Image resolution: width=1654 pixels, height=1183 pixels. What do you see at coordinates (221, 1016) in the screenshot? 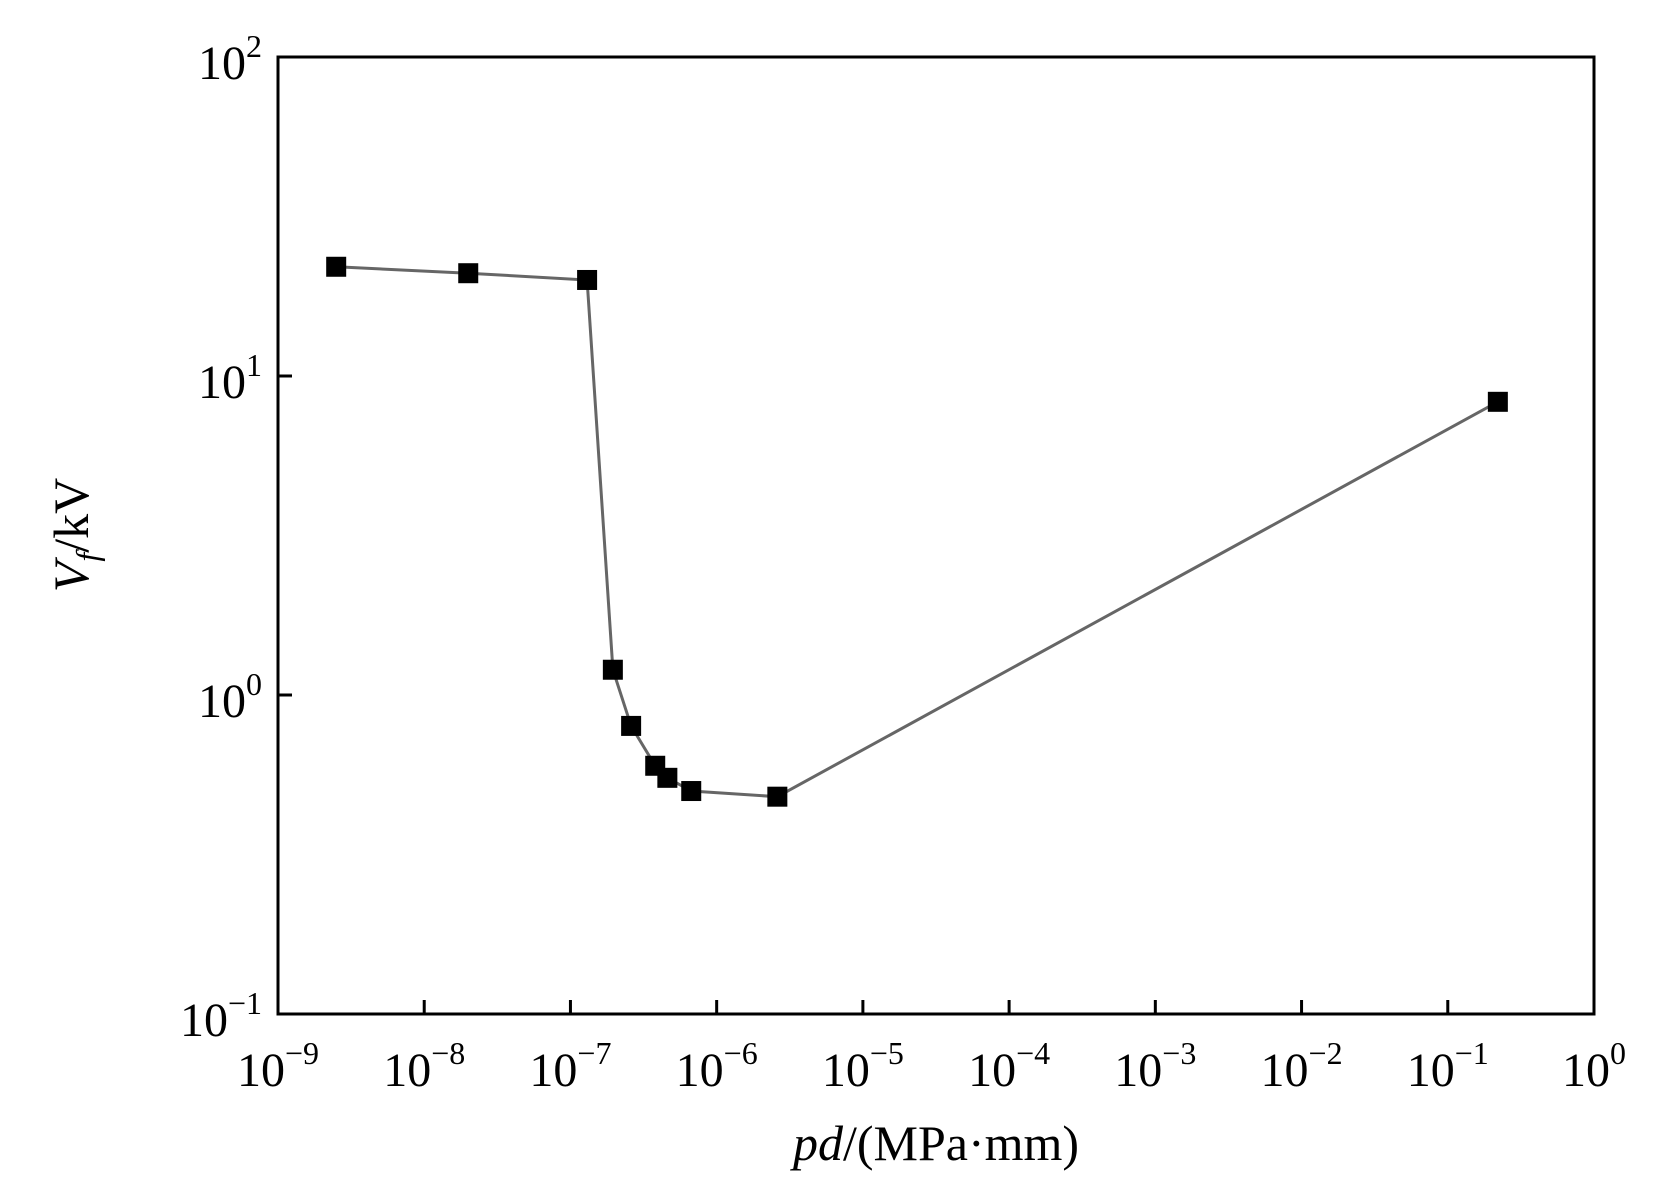
I see `y-tick-label-0: 10⁻¹` at bounding box center [221, 1016].